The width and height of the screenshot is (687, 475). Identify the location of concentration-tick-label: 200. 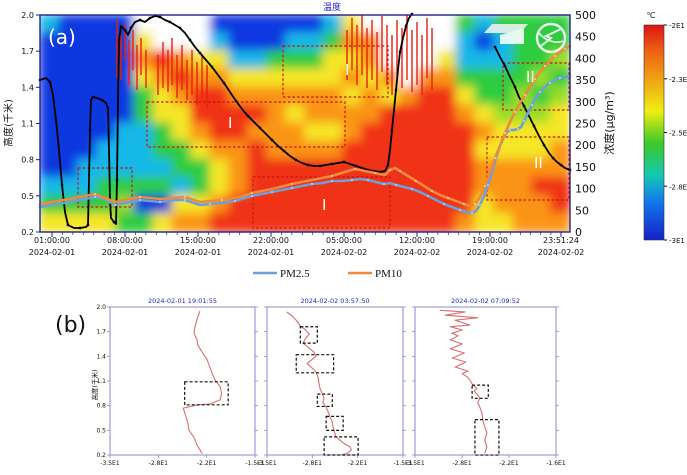
(585, 145).